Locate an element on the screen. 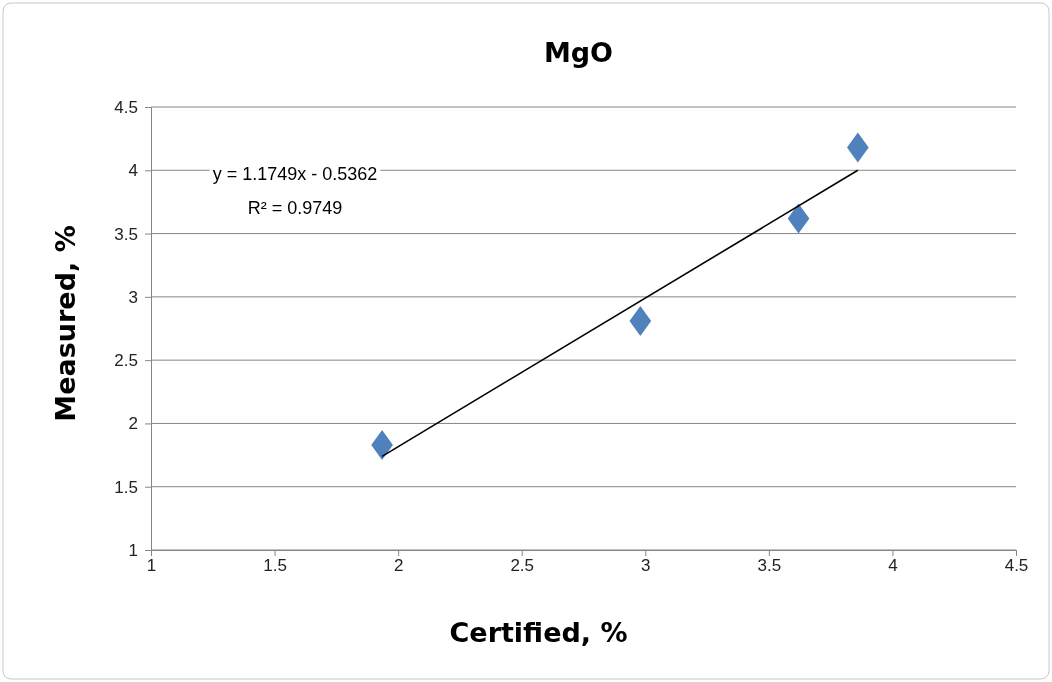 This screenshot has width=1052, height=682. chart-title: MgO is located at coordinates (578, 52).